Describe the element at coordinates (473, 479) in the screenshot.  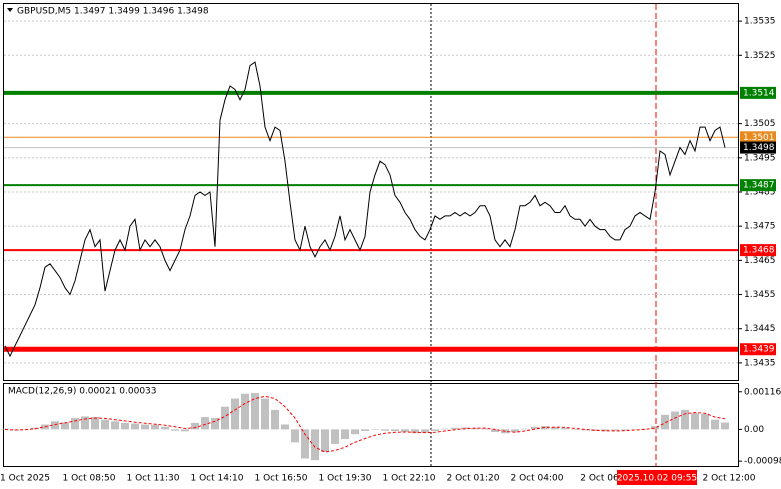
I see `x-tick-label: 2 Oct 01:20` at that location.